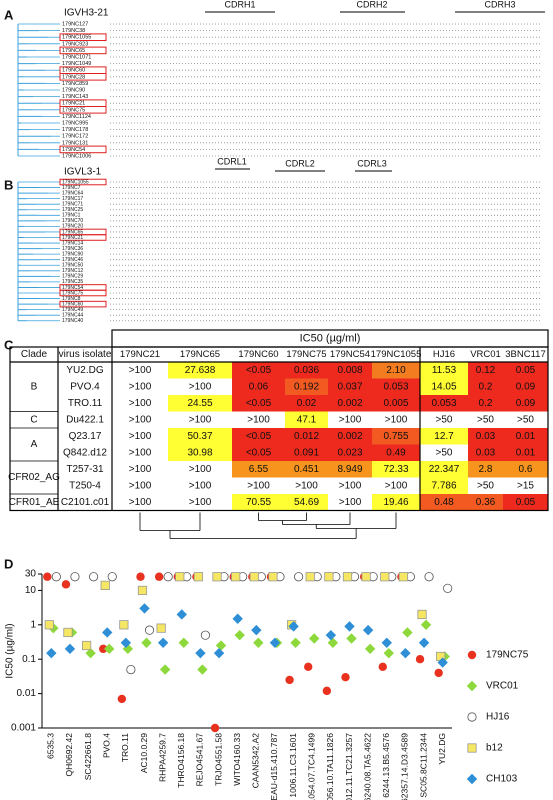 This screenshot has height=800, width=553. What do you see at coordinates (73, 77) in the screenshot?
I see `sequence-name: 179NC28` at bounding box center [73, 77].